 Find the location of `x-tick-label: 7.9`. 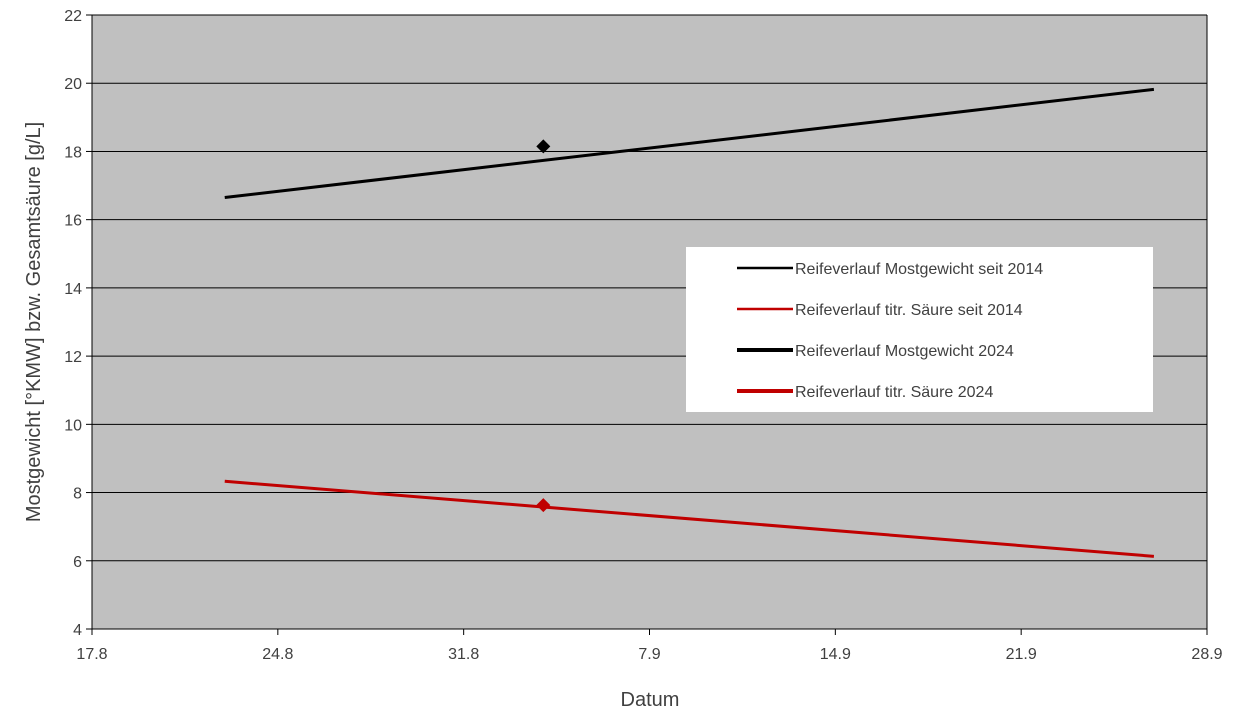

x-tick-label: 7.9 is located at coordinates (649, 654).